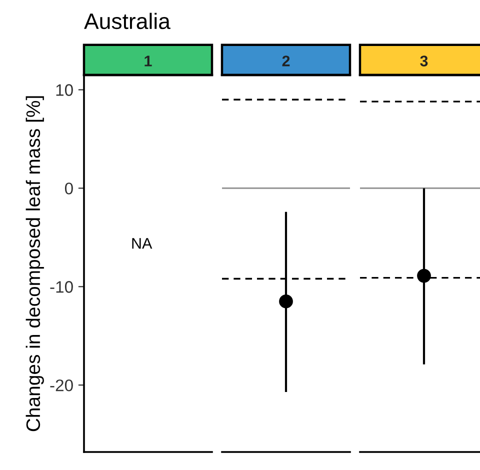  Describe the element at coordinates (61, 287) in the screenshot. I see `y-tick-label: -10` at that location.